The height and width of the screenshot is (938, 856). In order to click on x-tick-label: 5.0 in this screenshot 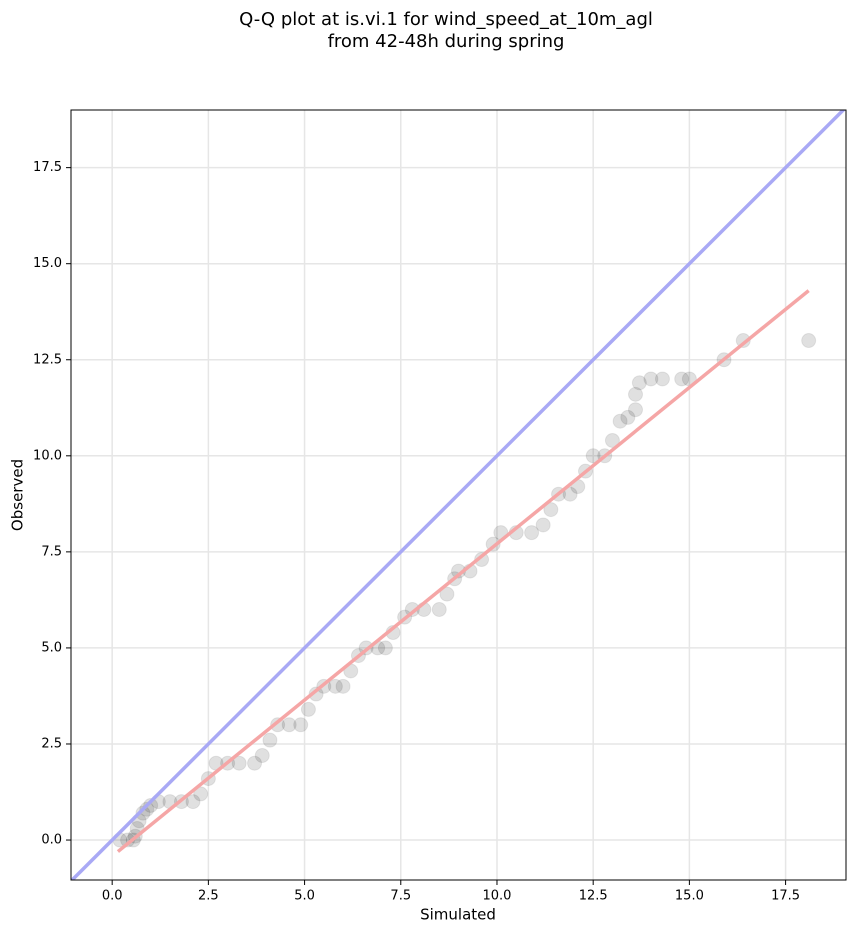, I will do `click(304, 896)`.